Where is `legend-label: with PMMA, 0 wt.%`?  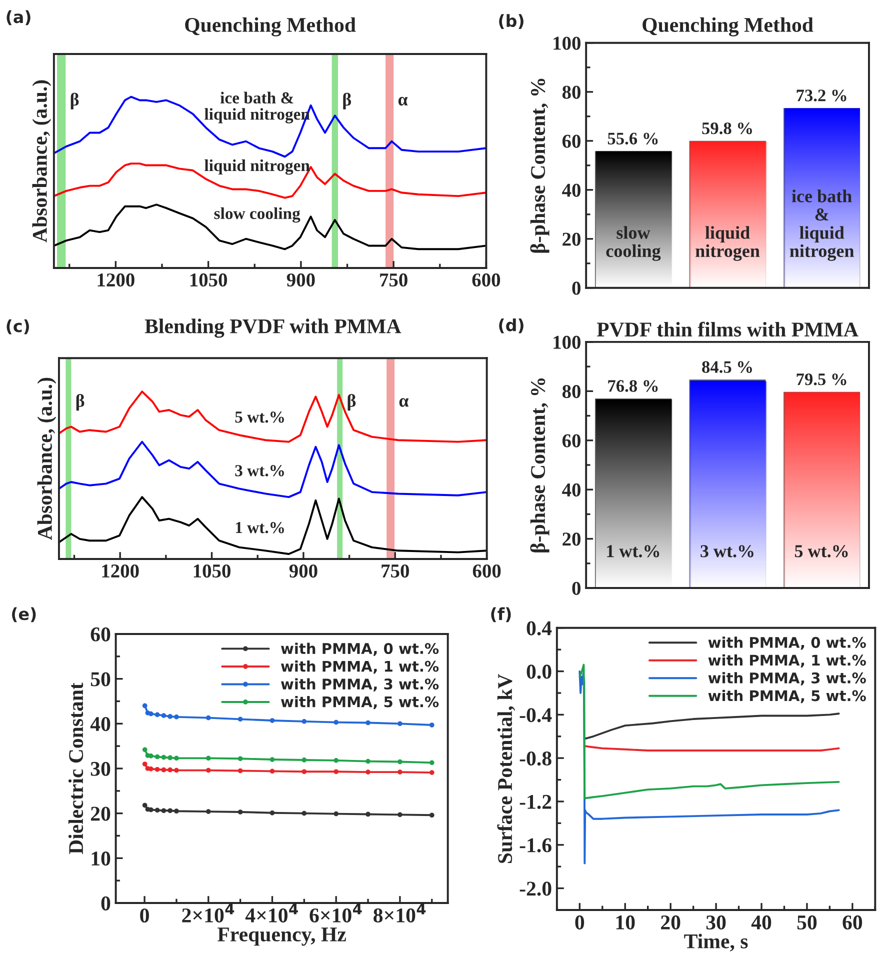 legend-label: with PMMA, 0 wt.% is located at coordinates (787, 643).